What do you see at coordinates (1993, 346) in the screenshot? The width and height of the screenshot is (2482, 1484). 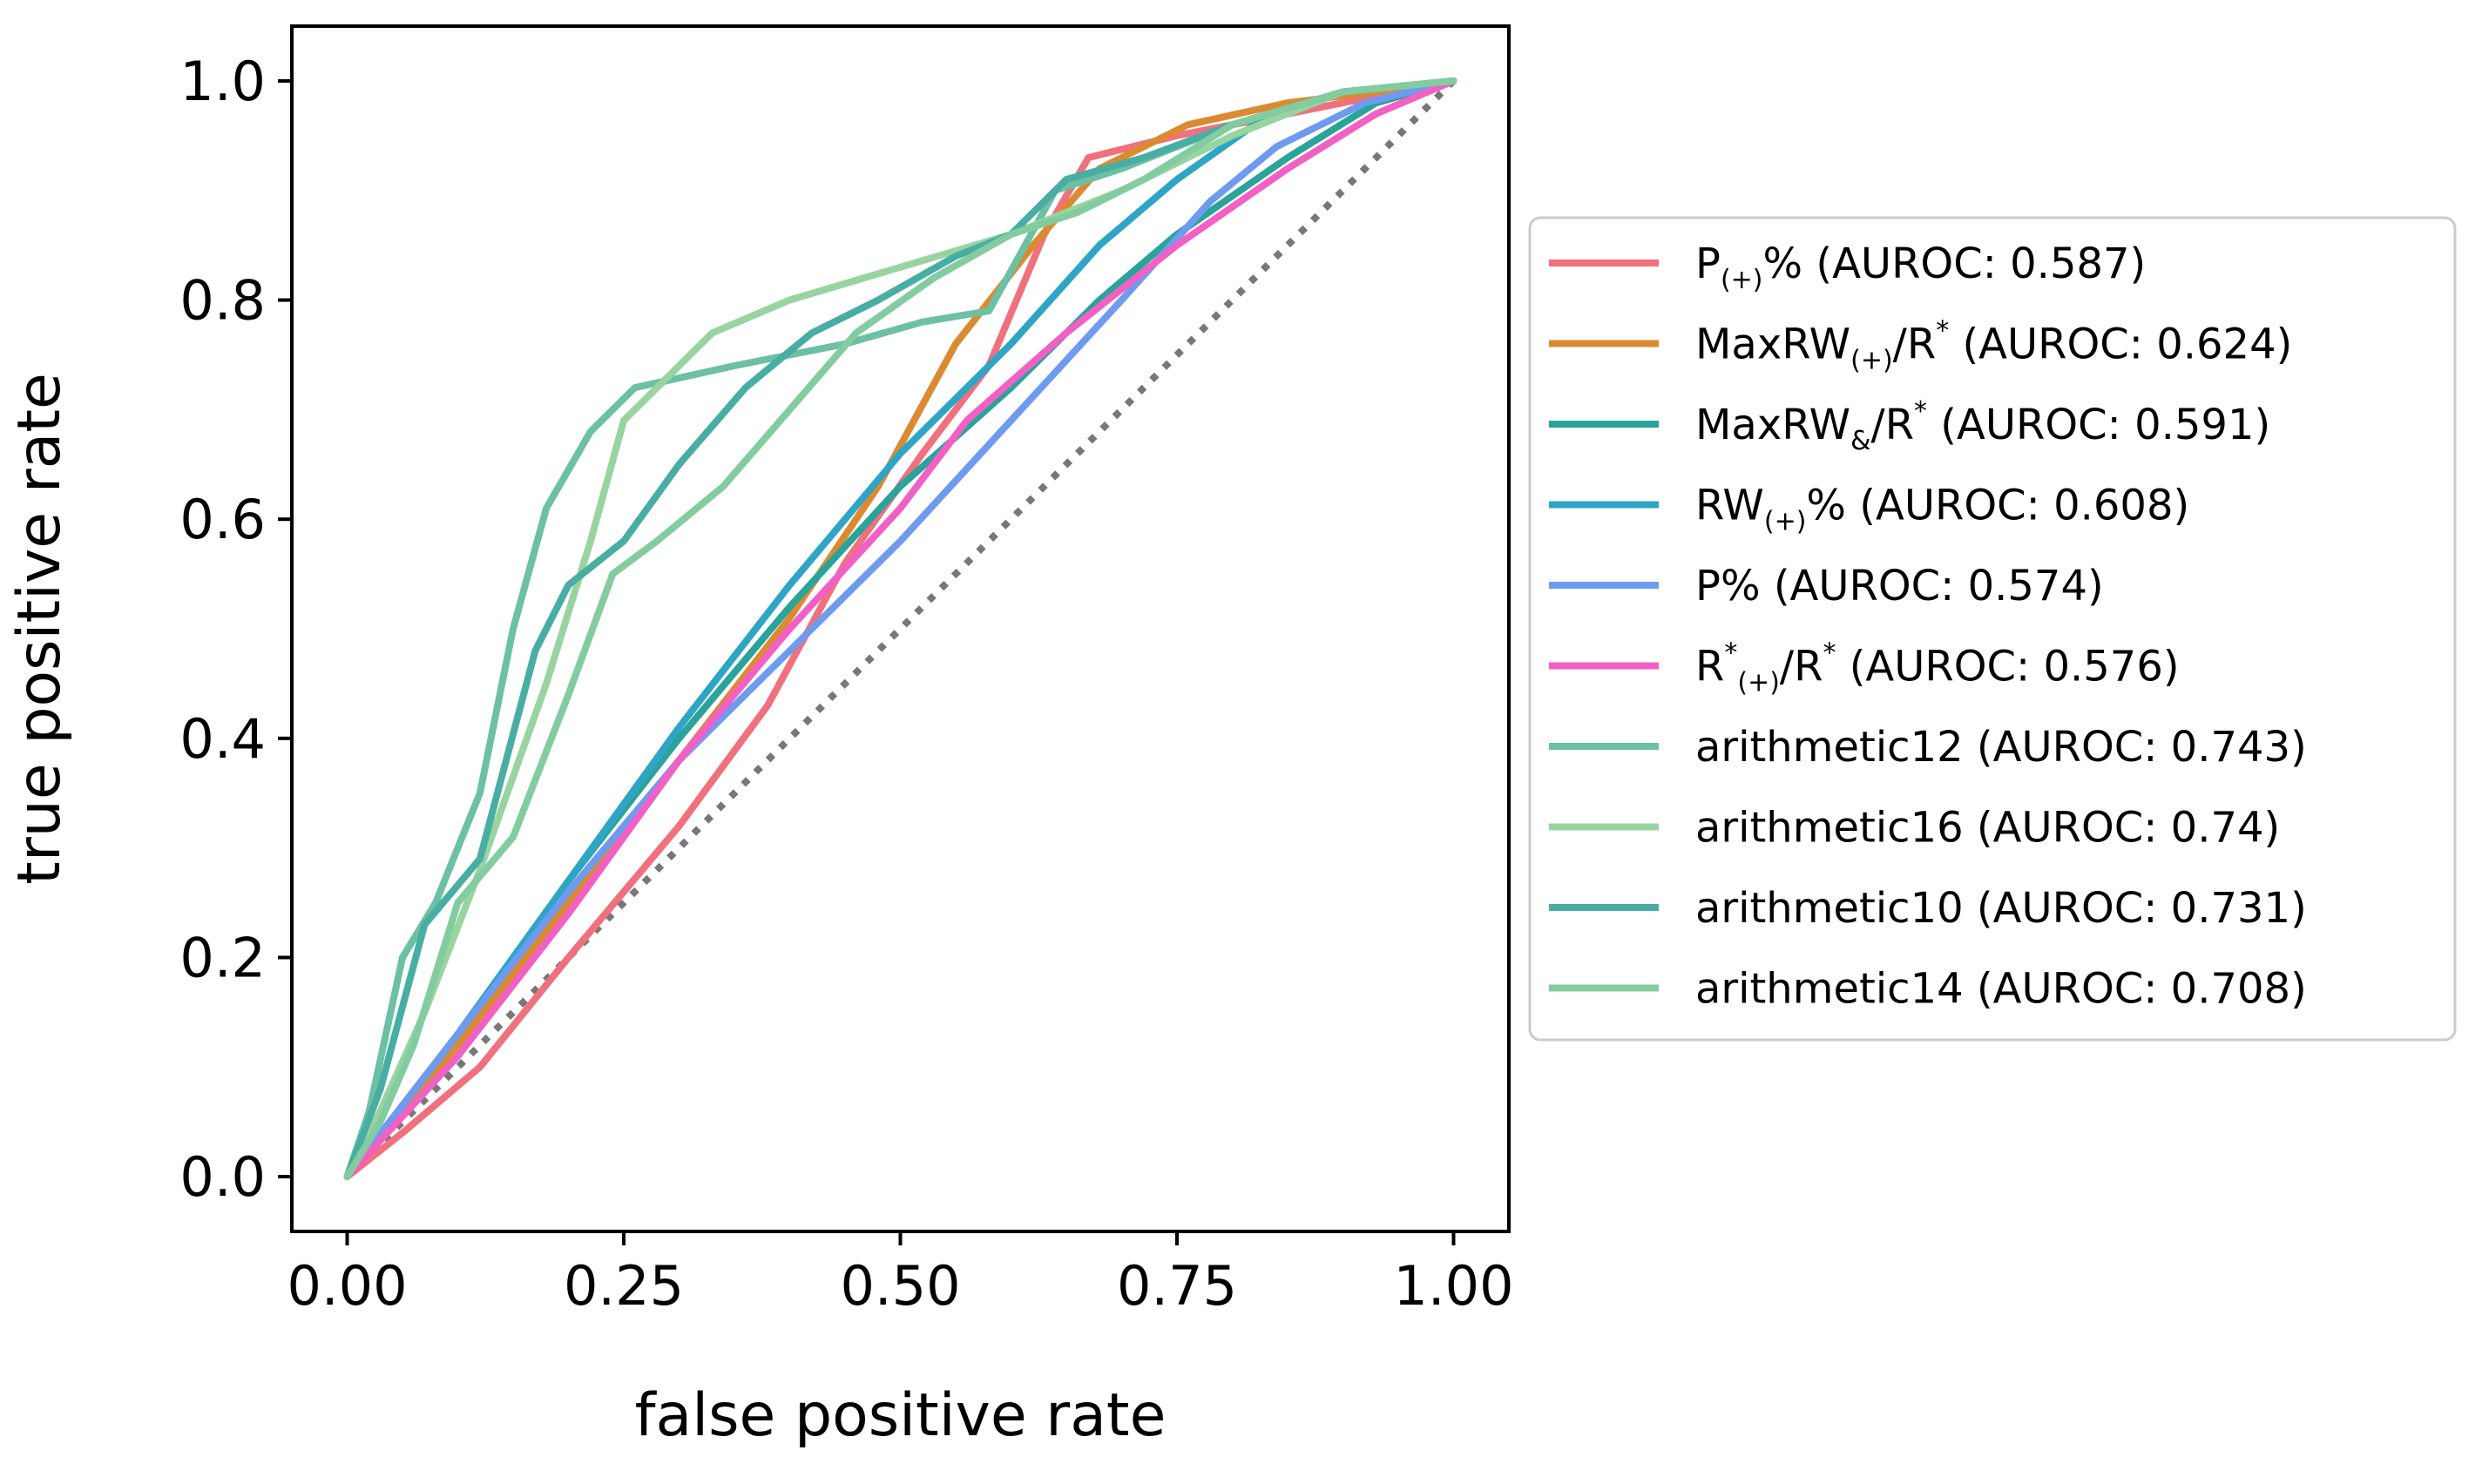 I see `legend-label-1: MaxRW(+)​/R*​ (AUROC: 0.624)` at bounding box center [1993, 346].